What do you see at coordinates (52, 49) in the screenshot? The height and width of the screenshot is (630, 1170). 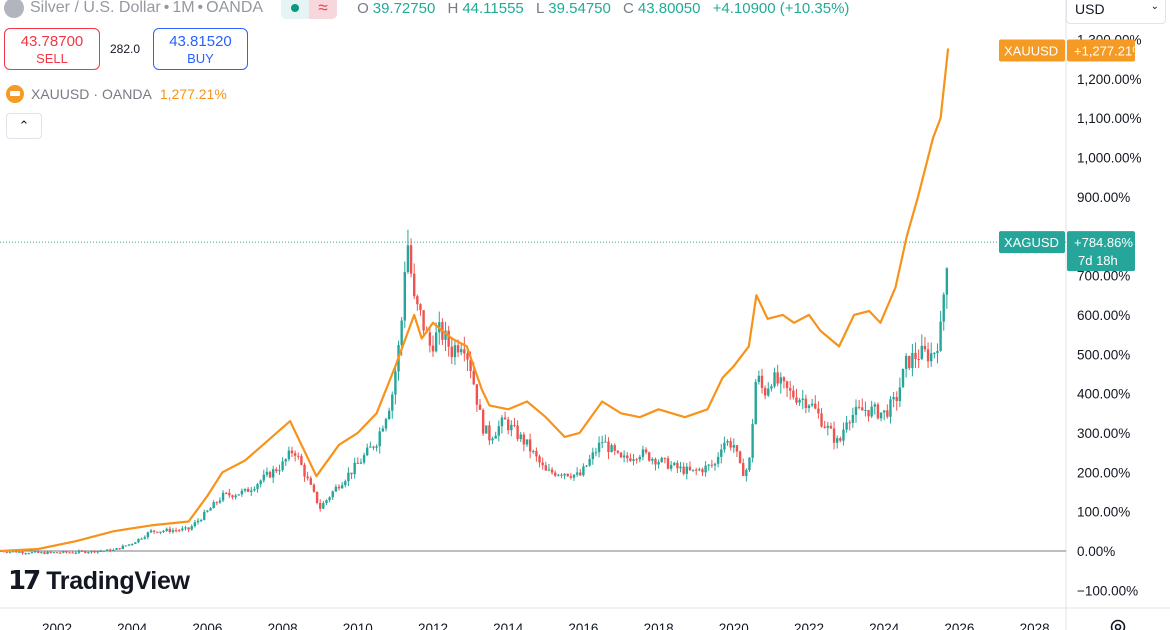 I see `sell-button: 43.78700 SELL` at bounding box center [52, 49].